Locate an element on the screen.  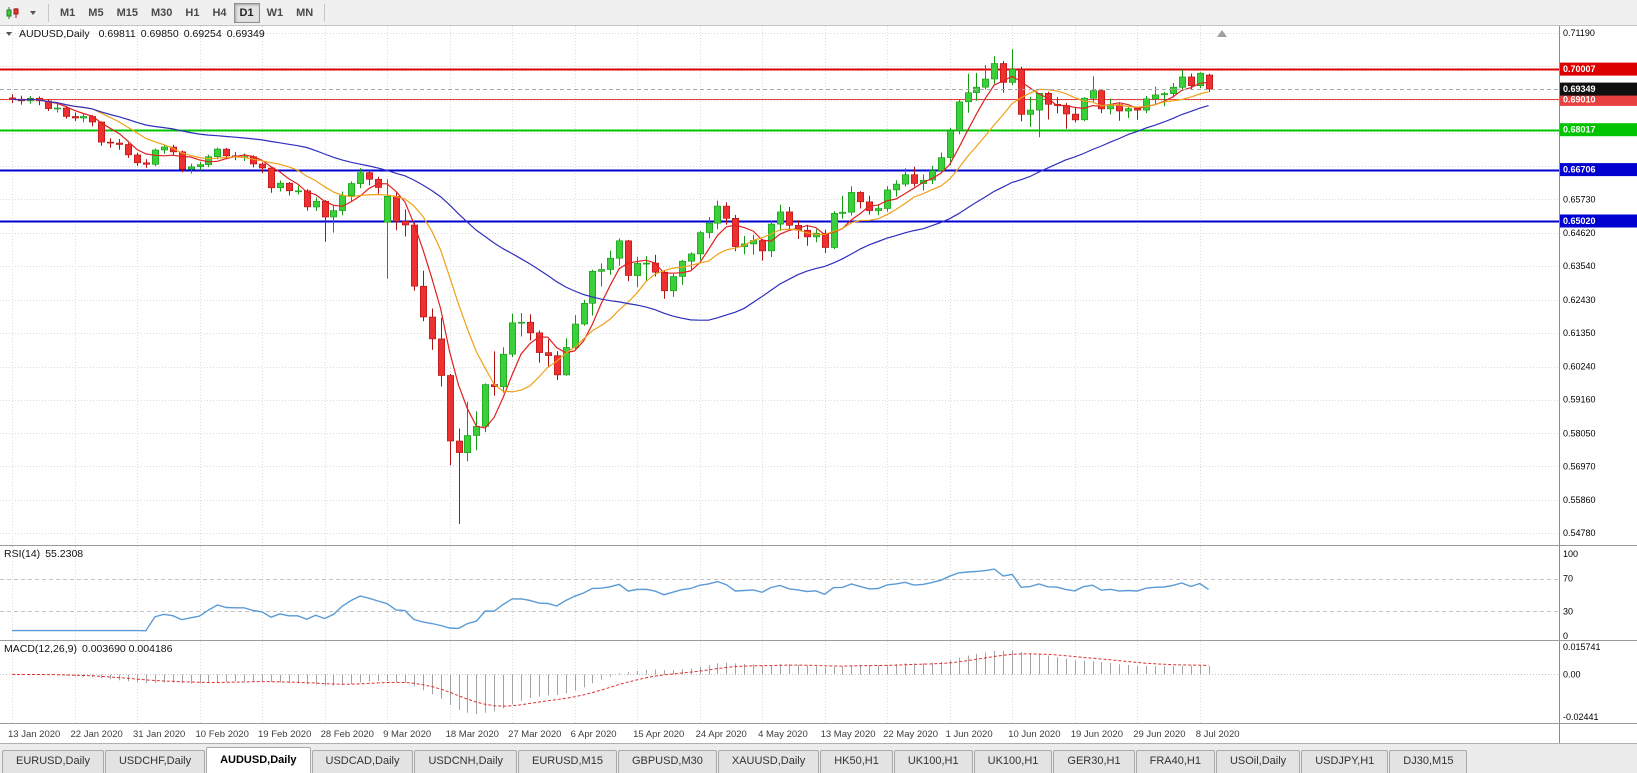
price-tick-label: 0.55860 is located at coordinates (1579, 500).